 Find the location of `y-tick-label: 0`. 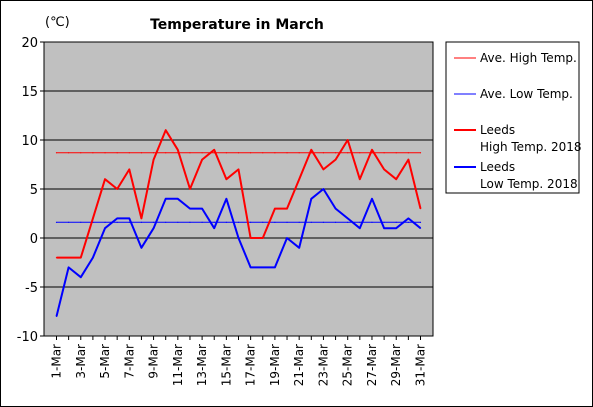

y-tick-label: 0 is located at coordinates (34, 239).